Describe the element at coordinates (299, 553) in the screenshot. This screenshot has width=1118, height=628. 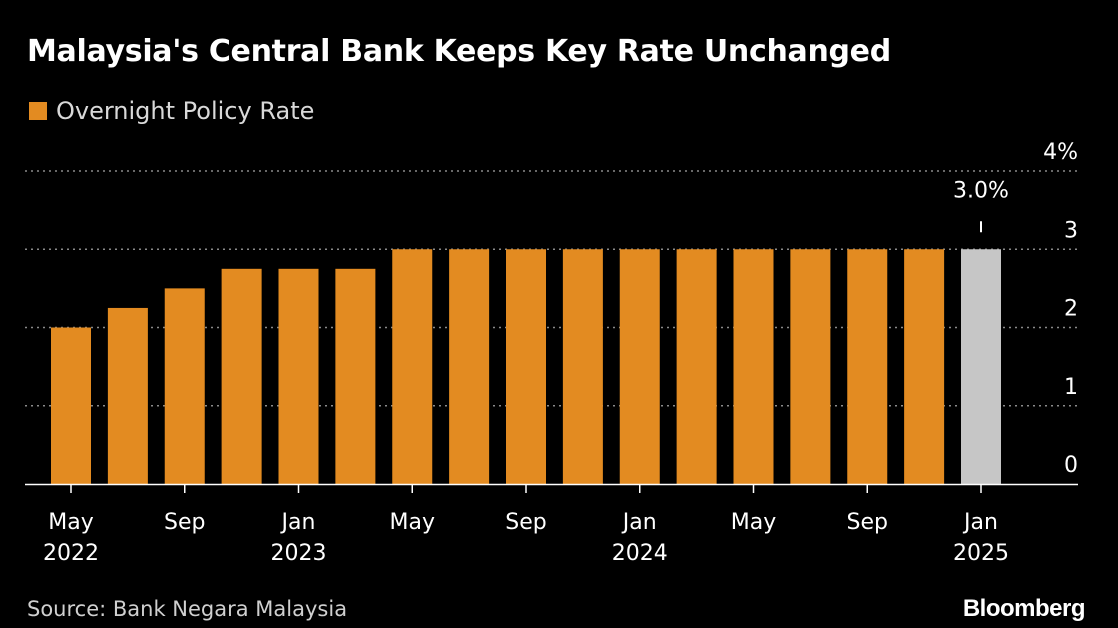
I see `x-tick-year-label: 2023` at that location.